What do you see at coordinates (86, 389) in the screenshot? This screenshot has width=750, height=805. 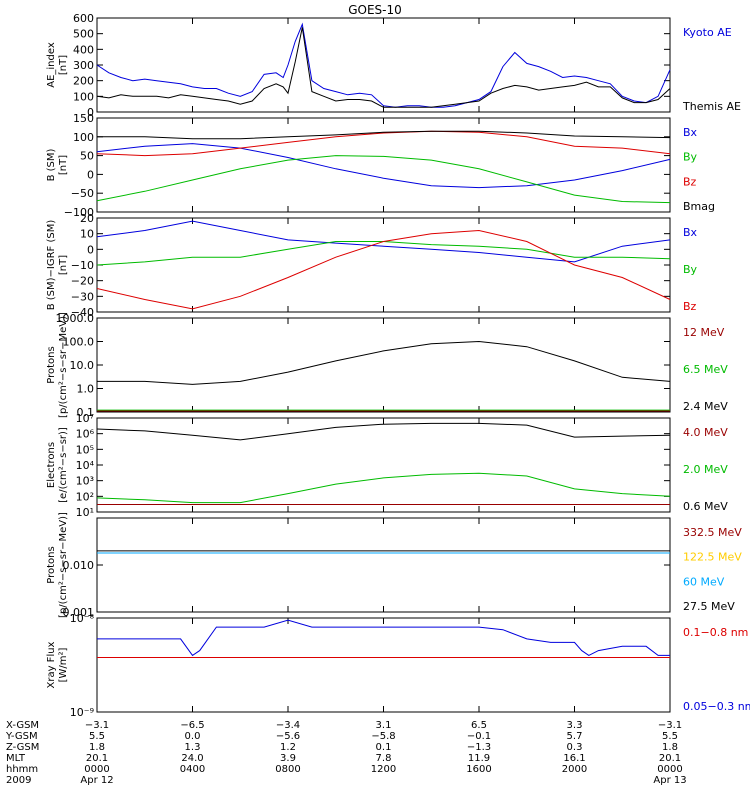 I see `y-tick-label: 1.0` at bounding box center [86, 389].